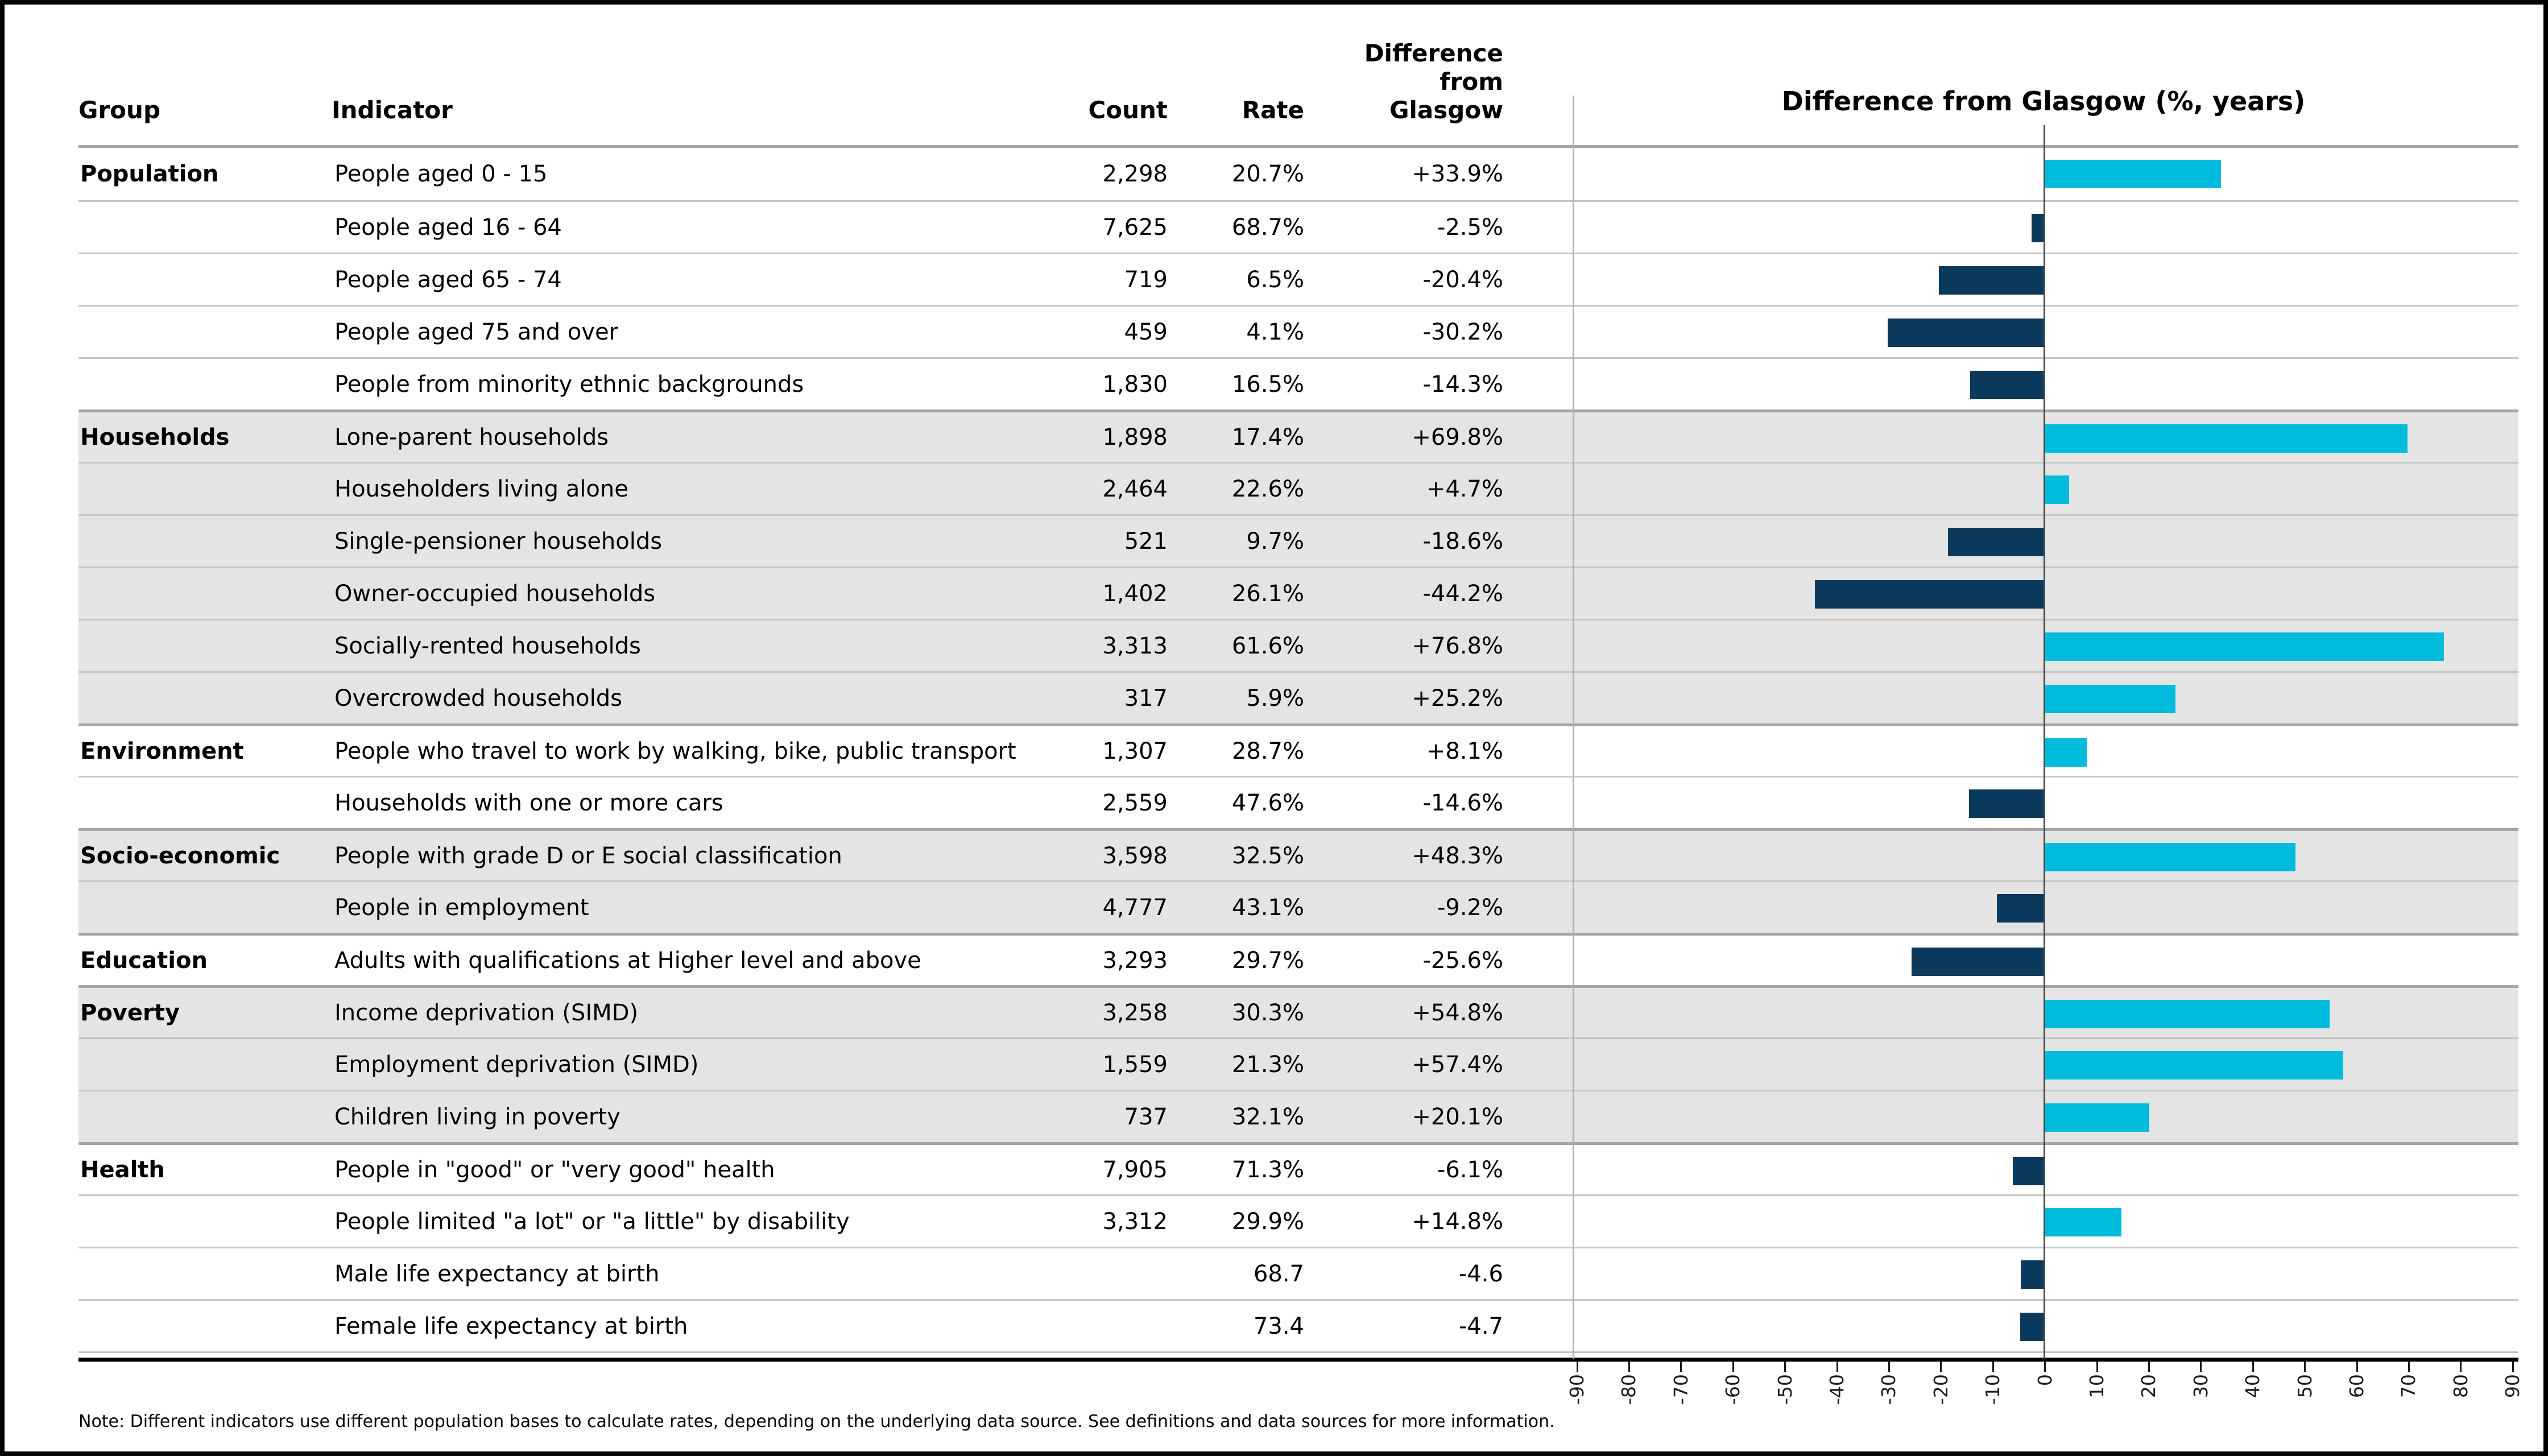 The image size is (2548, 1456). What do you see at coordinates (1267, 227) in the screenshot?
I see `rate-cell: 68.7%` at bounding box center [1267, 227].